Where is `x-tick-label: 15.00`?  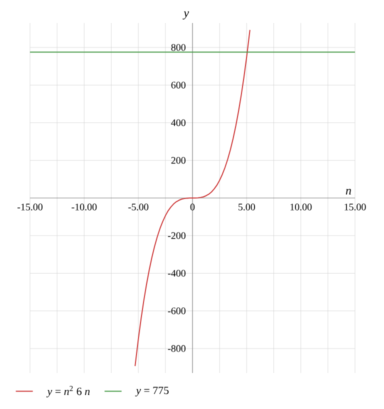
x-tick-label: 15.00 is located at coordinates (355, 207).